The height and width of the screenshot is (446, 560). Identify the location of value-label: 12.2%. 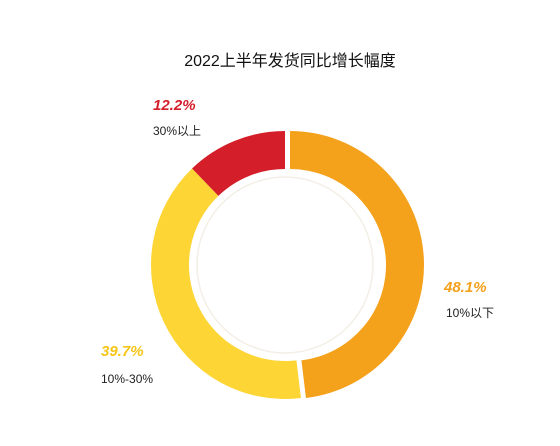
(174, 105).